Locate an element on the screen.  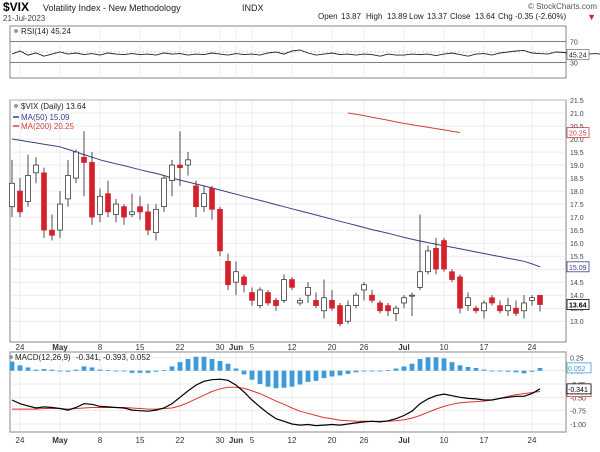
x-axis-label: 10 is located at coordinates (444, 347).